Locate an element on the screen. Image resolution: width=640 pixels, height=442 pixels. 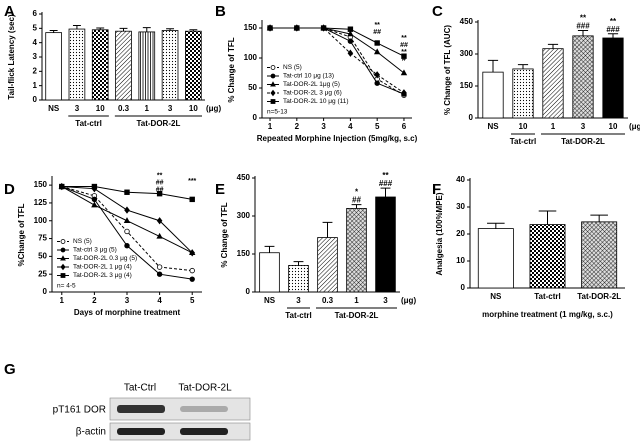
panel-letter: G is located at coordinates (10, 369).